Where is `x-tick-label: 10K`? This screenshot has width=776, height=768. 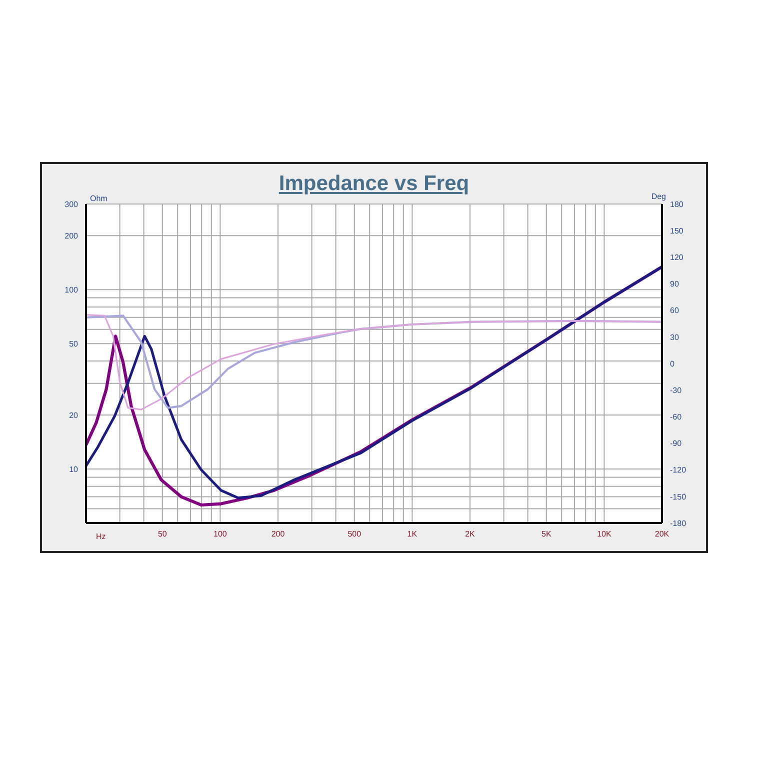 x-tick-label: 10K is located at coordinates (604, 534).